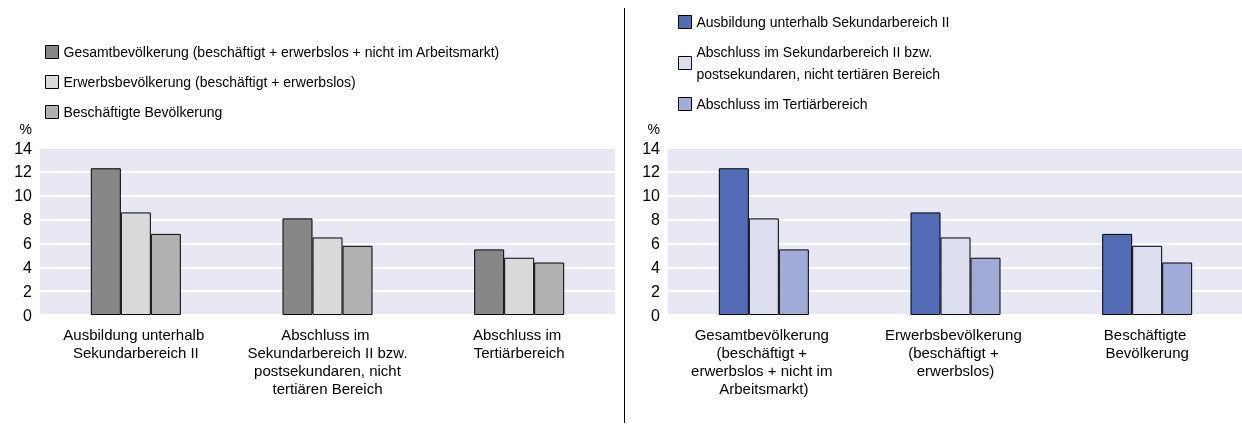  Describe the element at coordinates (143, 112) in the screenshot. I see `legend-label: Beschäftigte Bevölkerung` at that location.